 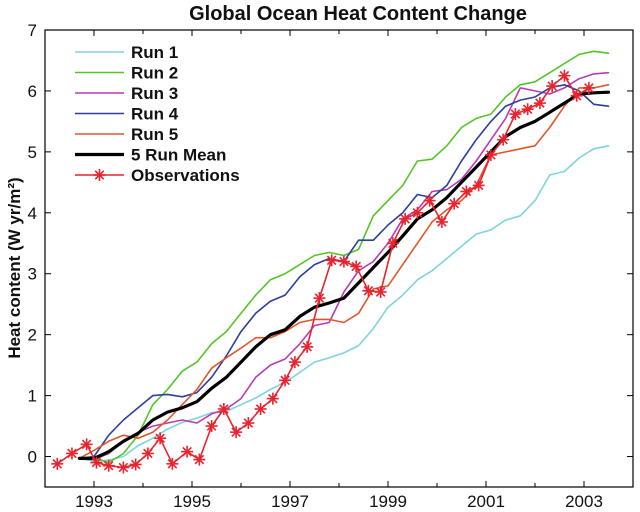 What do you see at coordinates (154, 134) in the screenshot?
I see `legend-label-run-5: Run 5` at bounding box center [154, 134].